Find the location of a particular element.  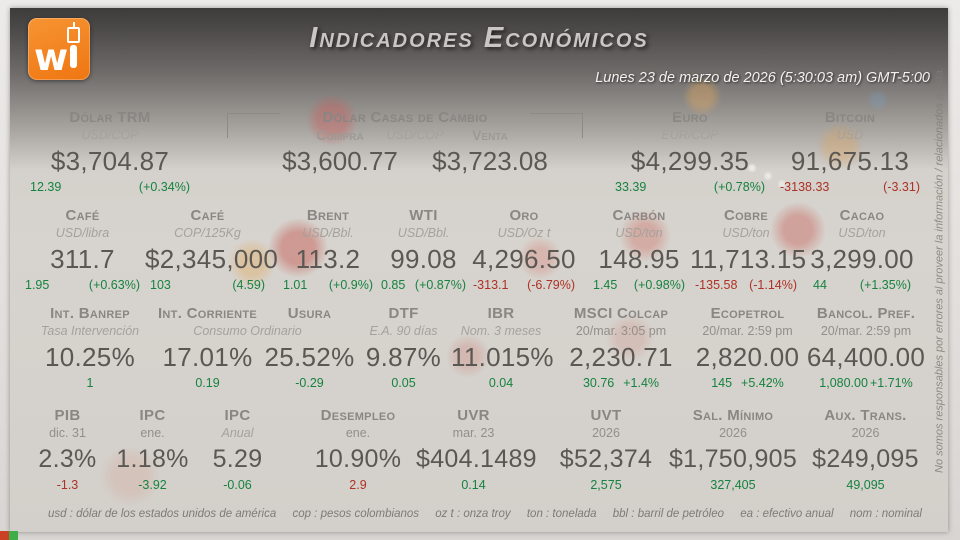

indicator-label: Aux. Trans. is located at coordinates (865, 415).